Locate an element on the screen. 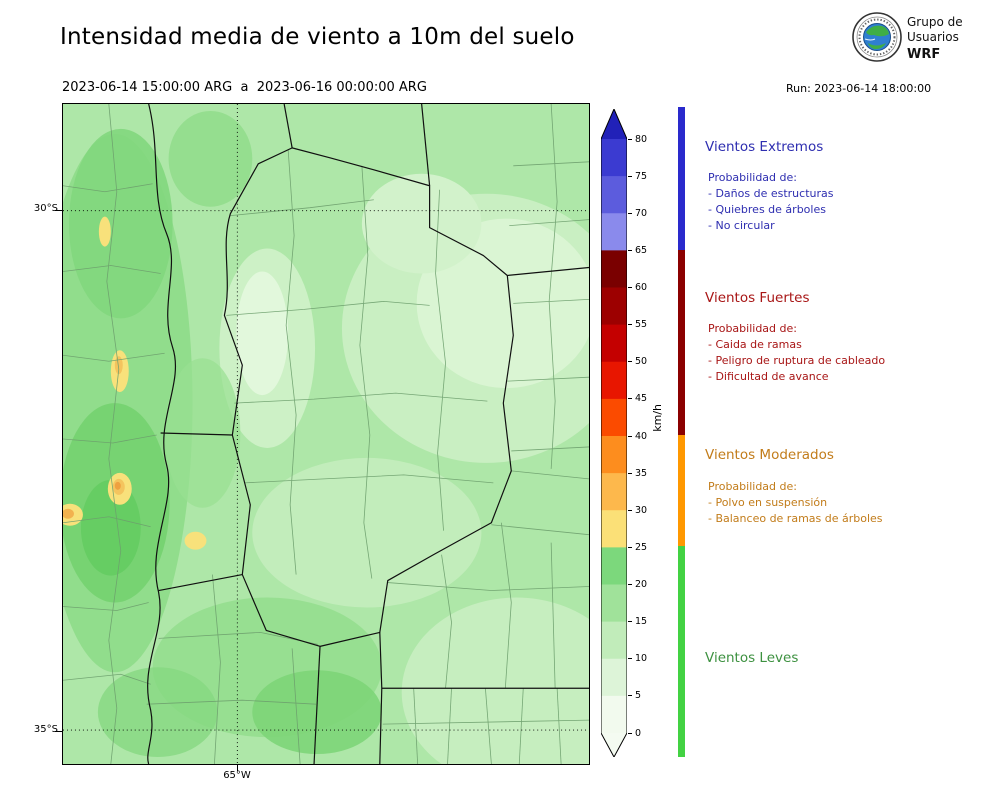  colorbar-tick: 35 is located at coordinates (637, 473).